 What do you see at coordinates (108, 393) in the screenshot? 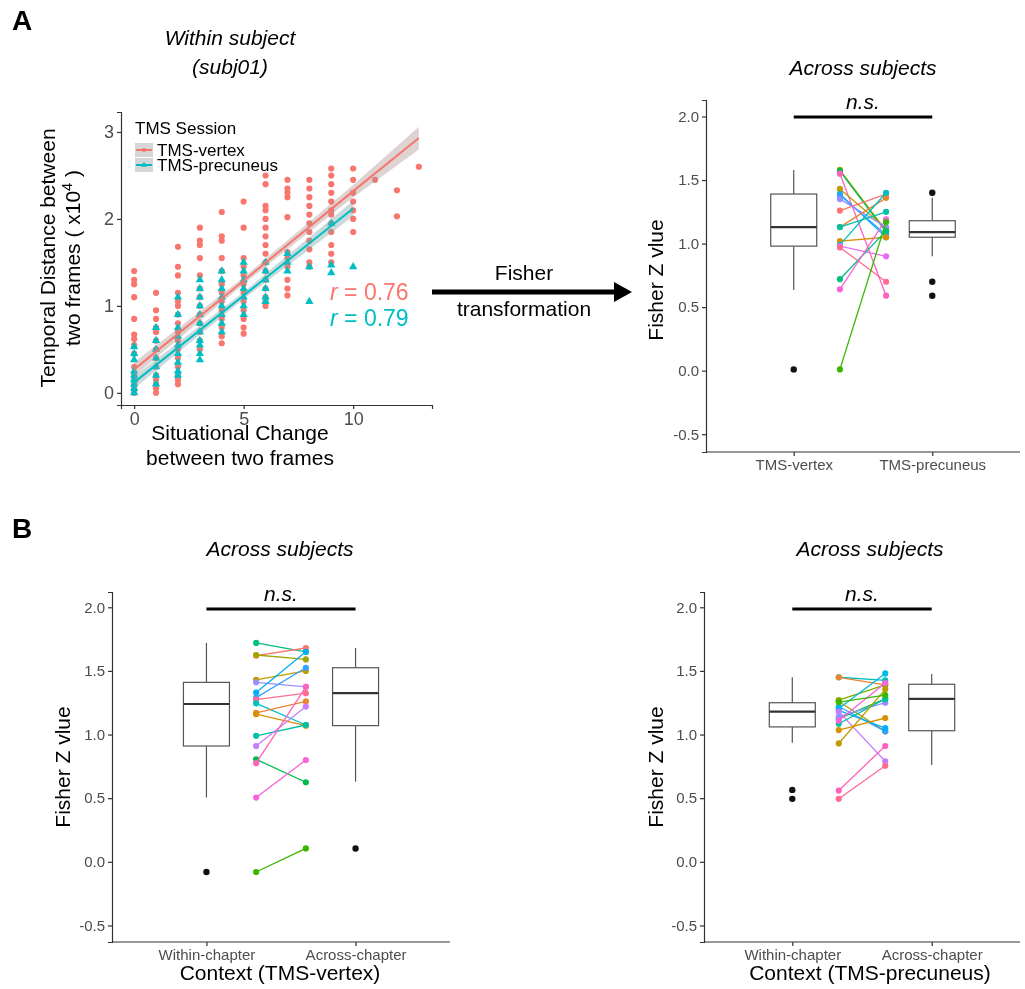
I see `y-tick-label: 0` at bounding box center [108, 393].